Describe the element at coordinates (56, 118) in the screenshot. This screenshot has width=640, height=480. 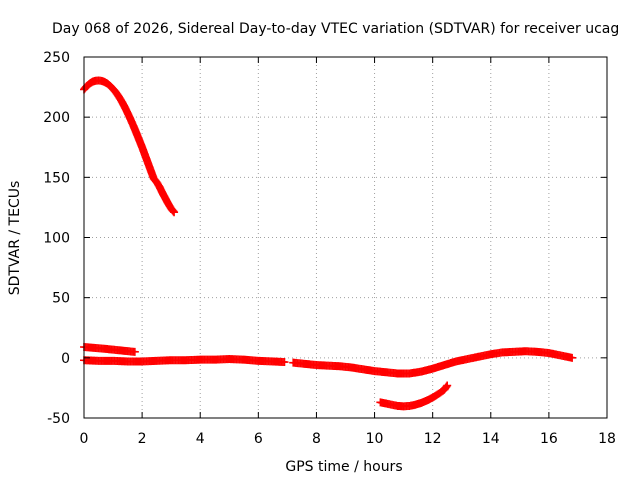
I see `y-tick-label: 200` at that location.